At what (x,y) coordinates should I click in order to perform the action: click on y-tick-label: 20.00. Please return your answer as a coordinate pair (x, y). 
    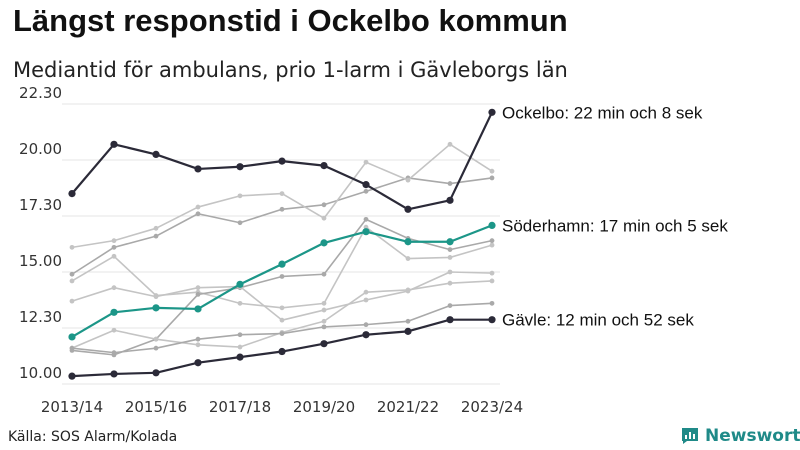
    Looking at the image, I should click on (40, 149).